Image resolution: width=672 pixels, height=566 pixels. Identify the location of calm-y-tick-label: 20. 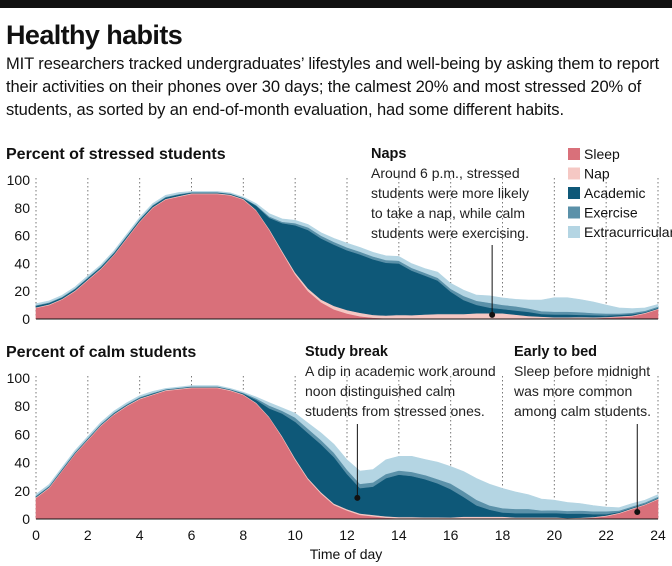
(22, 491).